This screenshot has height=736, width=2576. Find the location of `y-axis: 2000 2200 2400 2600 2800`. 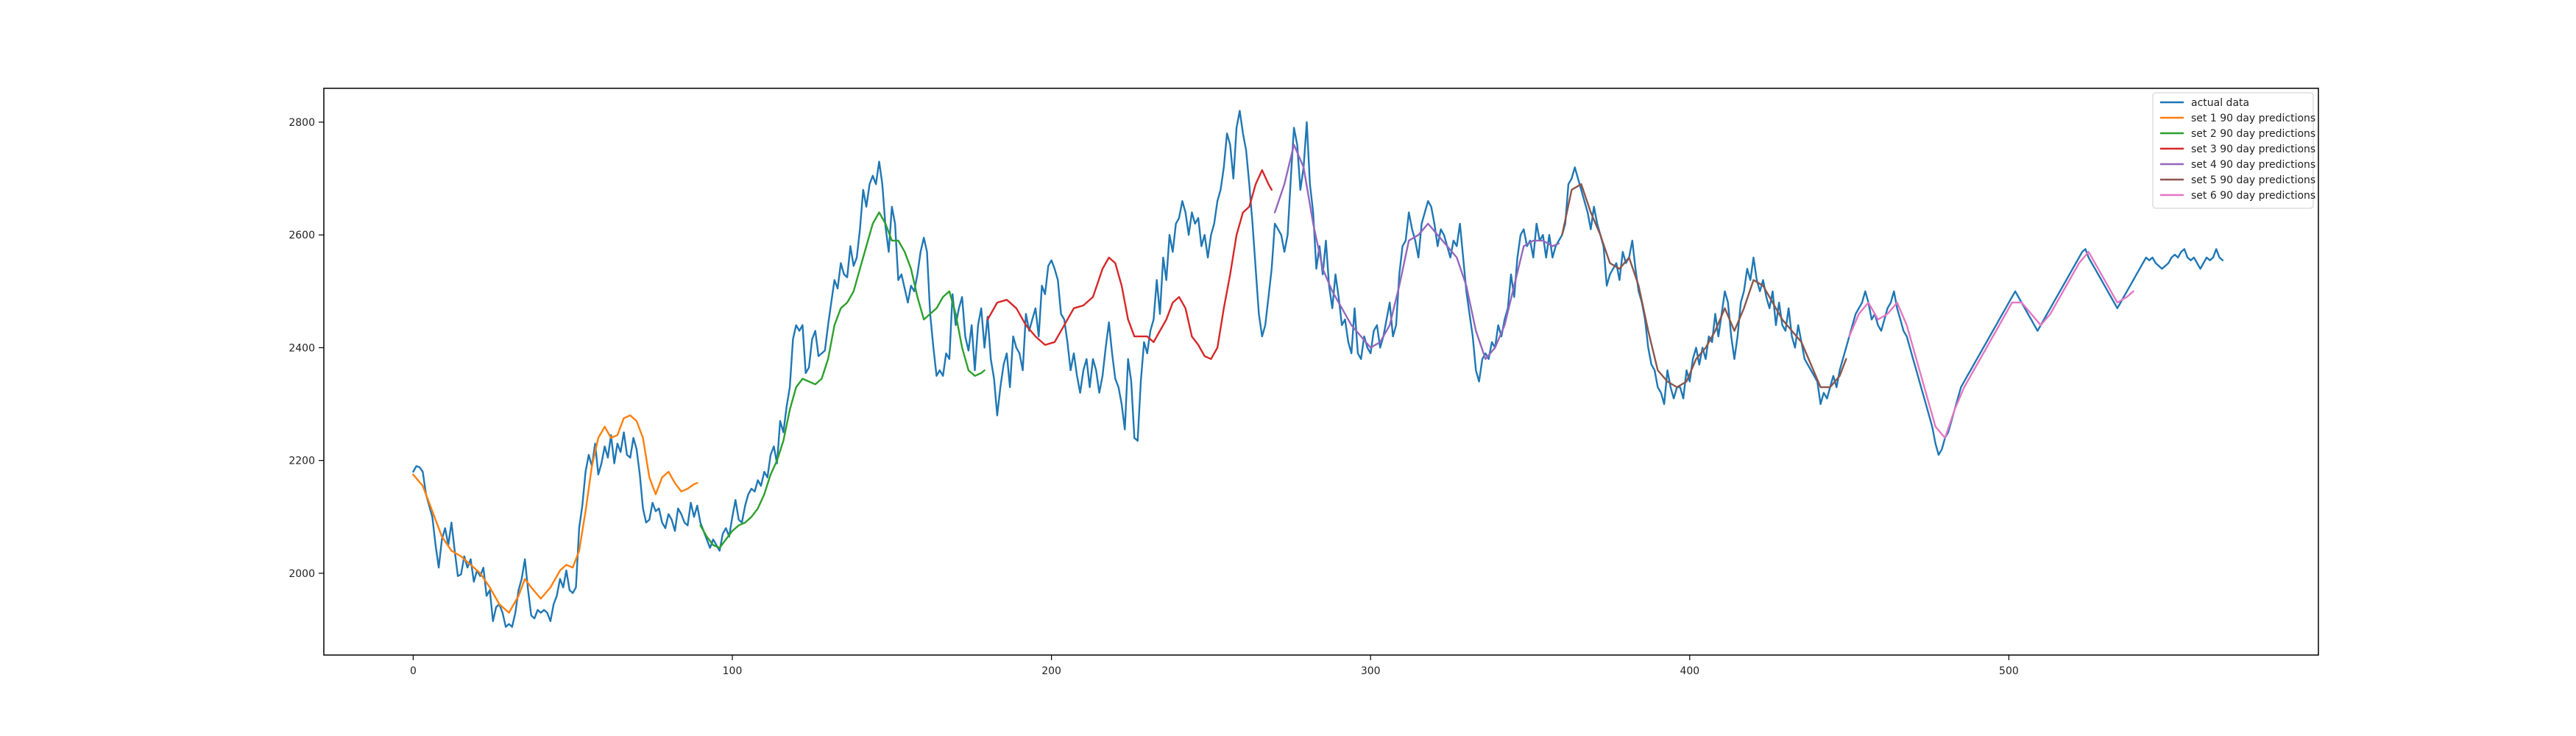

y-axis: 2000 2200 2400 2600 2800 is located at coordinates (306, 348).